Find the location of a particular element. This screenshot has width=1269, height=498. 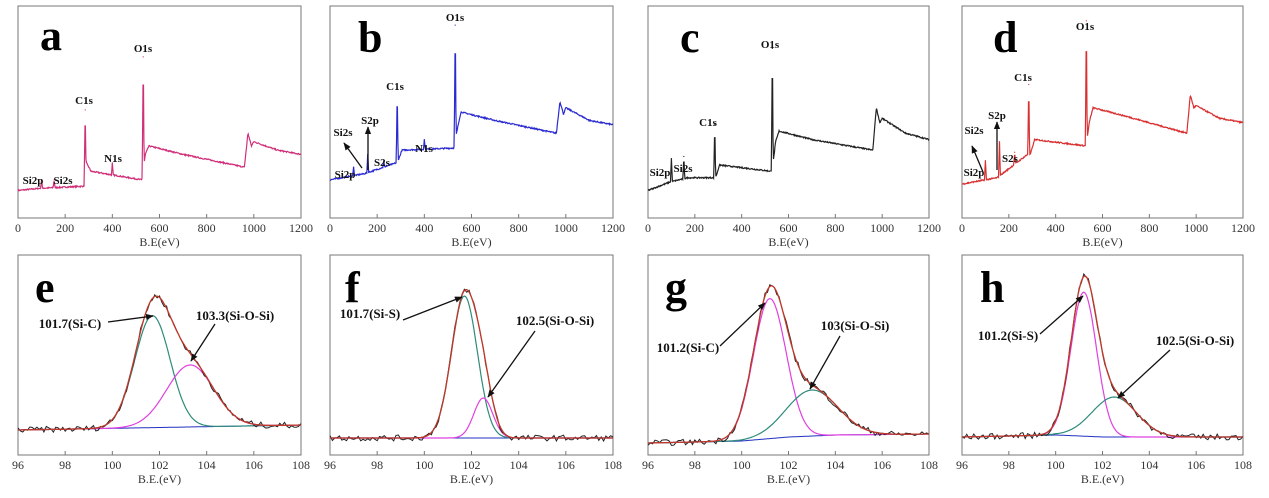

component-label: 101.7(Si-S) is located at coordinates (370, 313).